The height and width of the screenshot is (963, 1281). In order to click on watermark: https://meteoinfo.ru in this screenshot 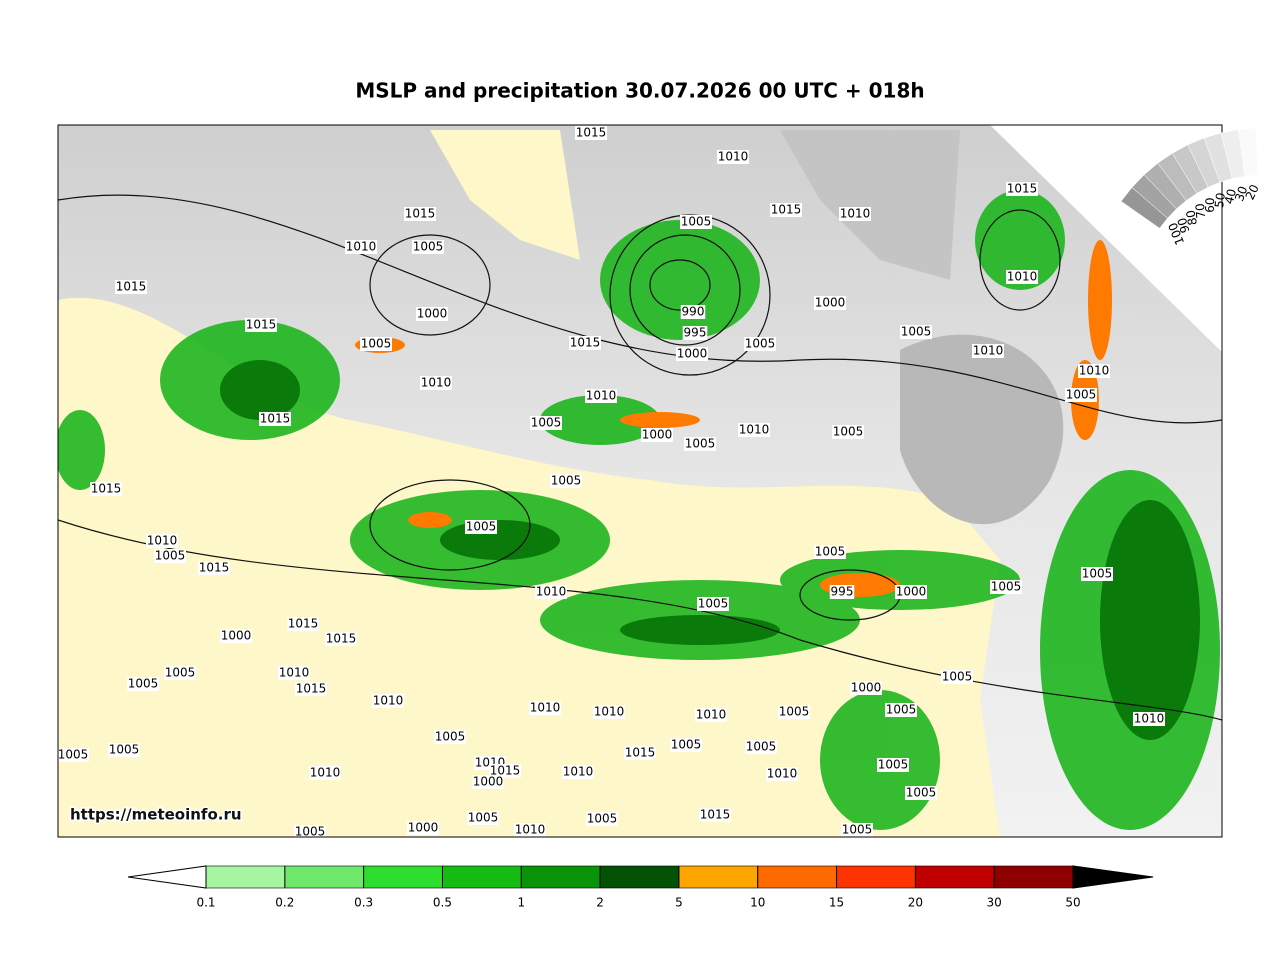, I will do `click(156, 815)`.